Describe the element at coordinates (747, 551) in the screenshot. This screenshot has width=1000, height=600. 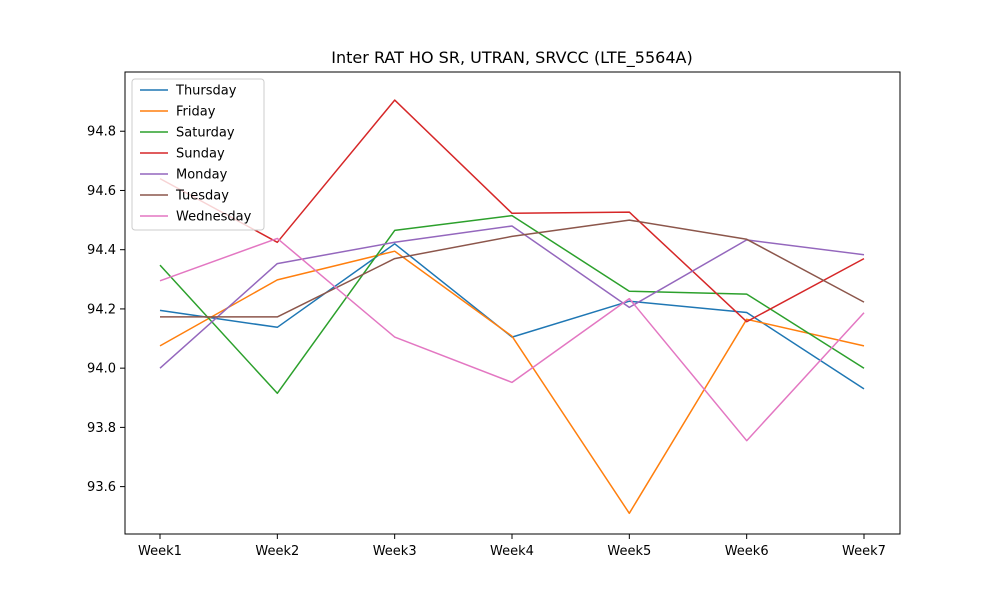
I see `x-tick-label: Week6` at that location.